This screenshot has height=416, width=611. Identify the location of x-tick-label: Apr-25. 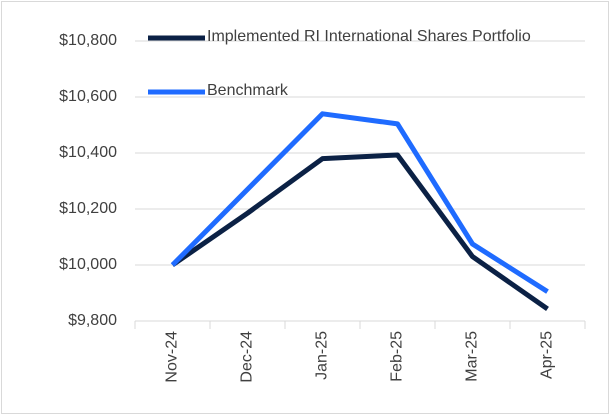
(547, 355).